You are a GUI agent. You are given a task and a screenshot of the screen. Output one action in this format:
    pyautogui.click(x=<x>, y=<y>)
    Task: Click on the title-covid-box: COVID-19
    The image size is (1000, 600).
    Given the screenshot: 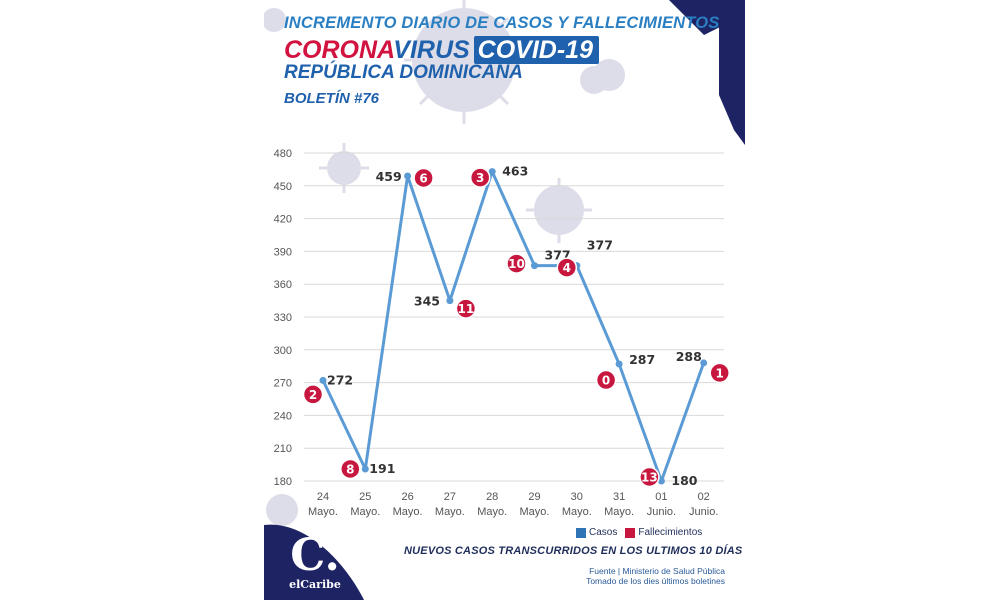 What is the action you would take?
    pyautogui.click(x=536, y=50)
    